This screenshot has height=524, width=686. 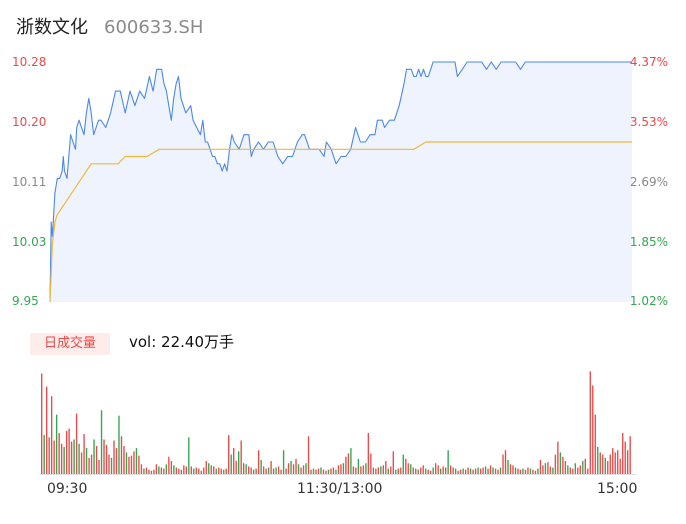 I want to click on volume-readout: vol: 22.40万手, so click(x=181, y=342).